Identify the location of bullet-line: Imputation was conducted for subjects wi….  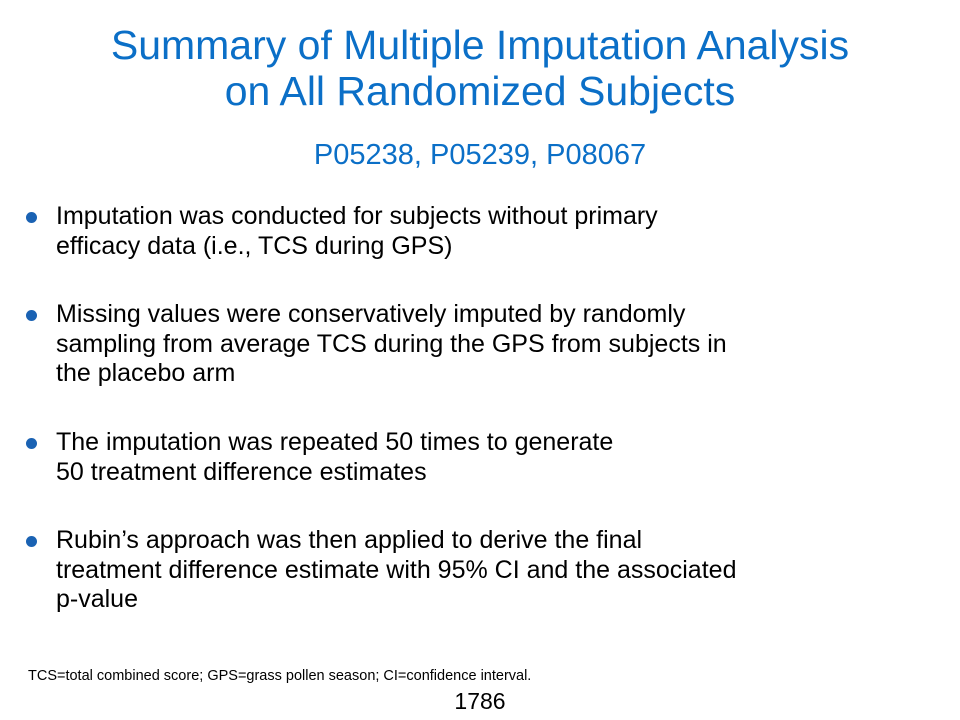
(357, 216).